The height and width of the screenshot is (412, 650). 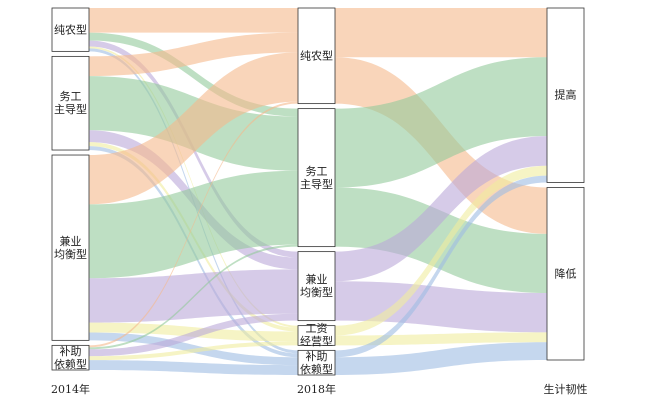 What do you see at coordinates (565, 389) in the screenshot?
I see `column-label: 生计韧性` at bounding box center [565, 389].